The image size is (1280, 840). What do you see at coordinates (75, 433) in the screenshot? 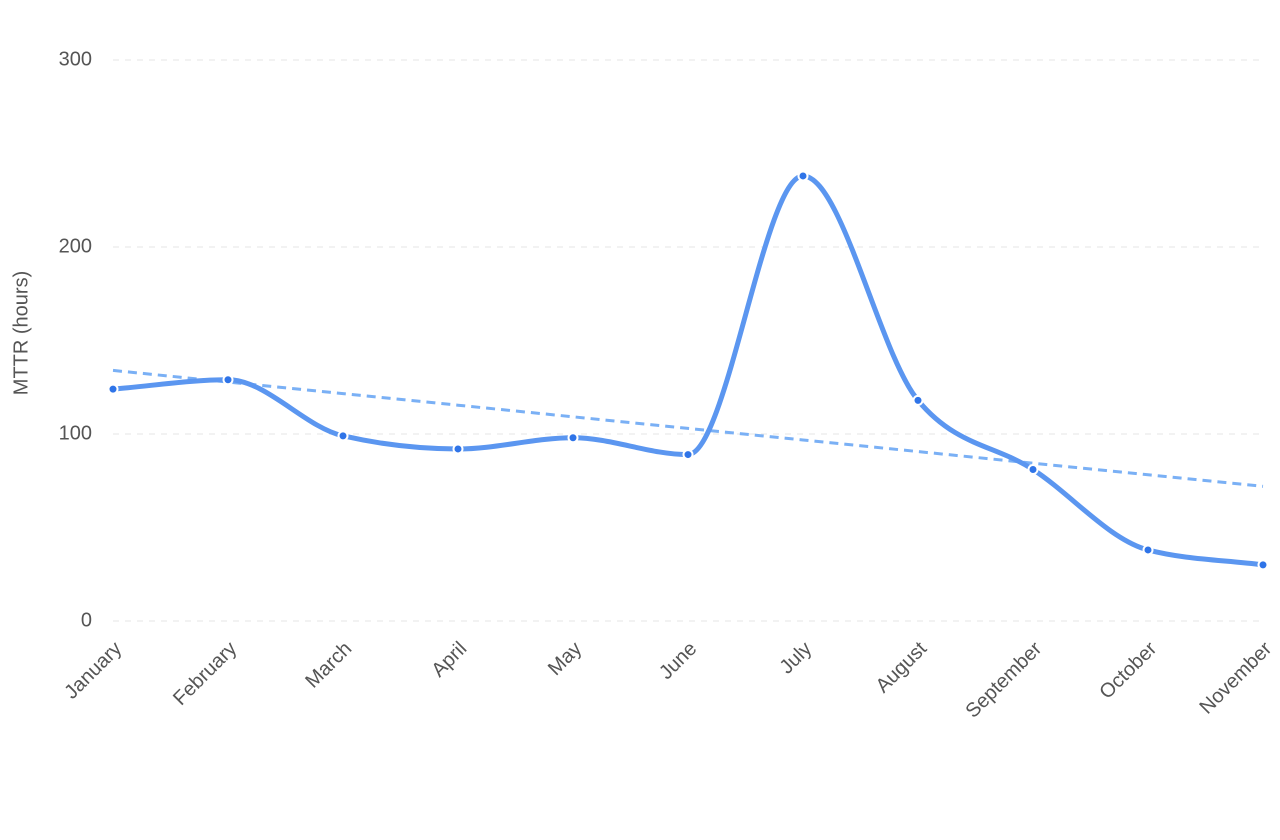
I see `y-tick-label: 100` at bounding box center [75, 433].